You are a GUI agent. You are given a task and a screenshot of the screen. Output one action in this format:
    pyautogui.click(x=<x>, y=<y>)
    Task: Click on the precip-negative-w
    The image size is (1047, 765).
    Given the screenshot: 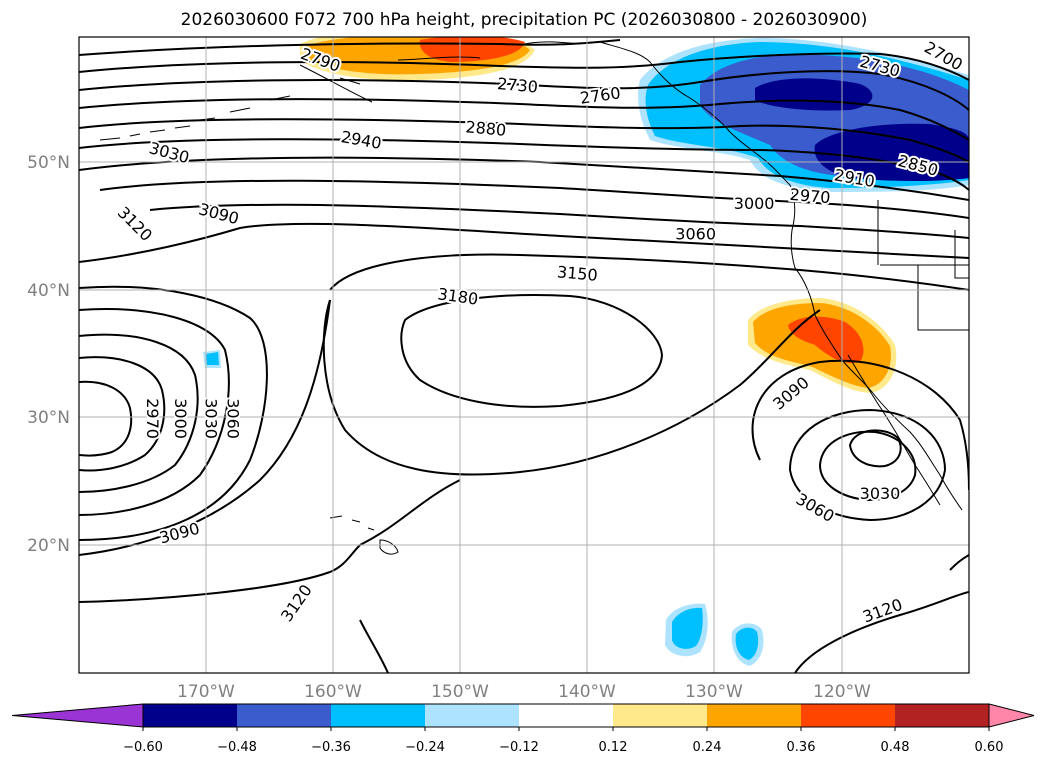 What is the action you would take?
    pyautogui.click(x=212, y=358)
    